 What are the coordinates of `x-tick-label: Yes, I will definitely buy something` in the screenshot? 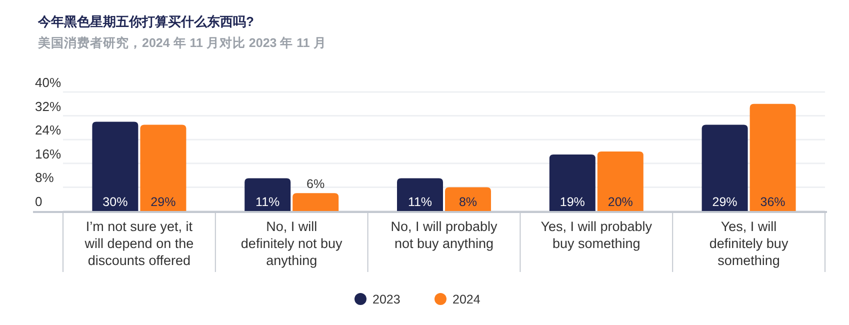 It's located at (748, 243).